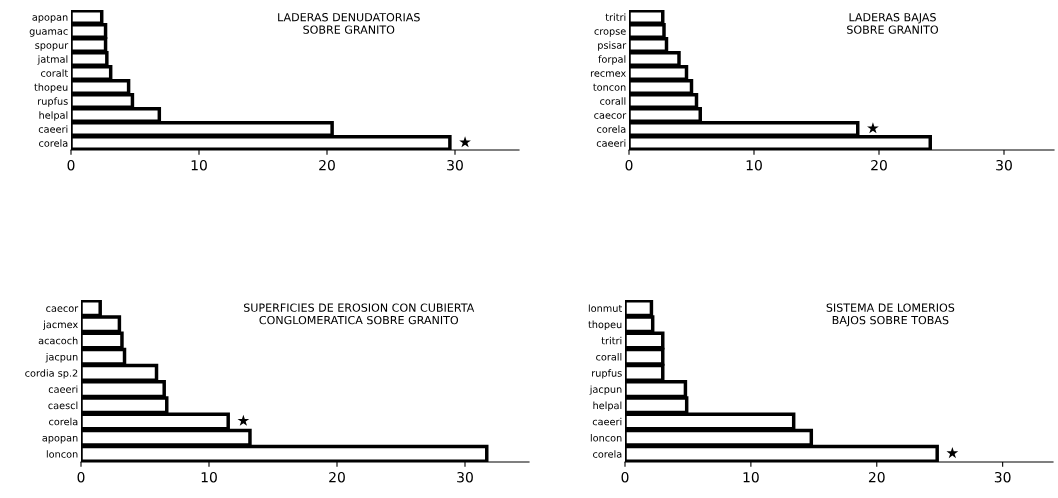 This screenshot has height=498, width=1058. What do you see at coordinates (48, 33) in the screenshot?
I see `y-tick-label: guamac` at bounding box center [48, 33].